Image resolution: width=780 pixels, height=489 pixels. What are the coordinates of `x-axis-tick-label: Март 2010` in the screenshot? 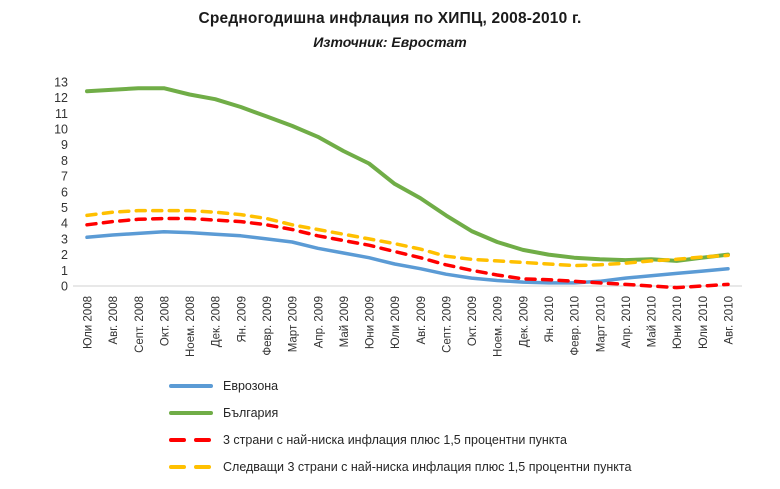 It's located at (601, 324).